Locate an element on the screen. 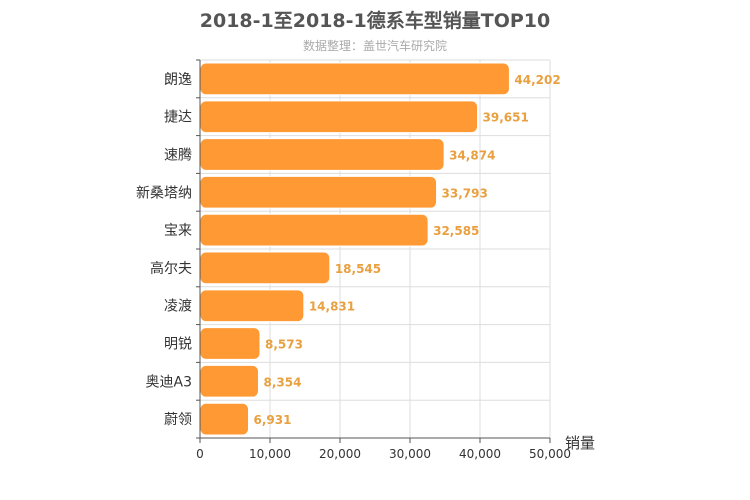 This screenshot has width=750, height=500. category-label: 凌渡 is located at coordinates (178, 307).